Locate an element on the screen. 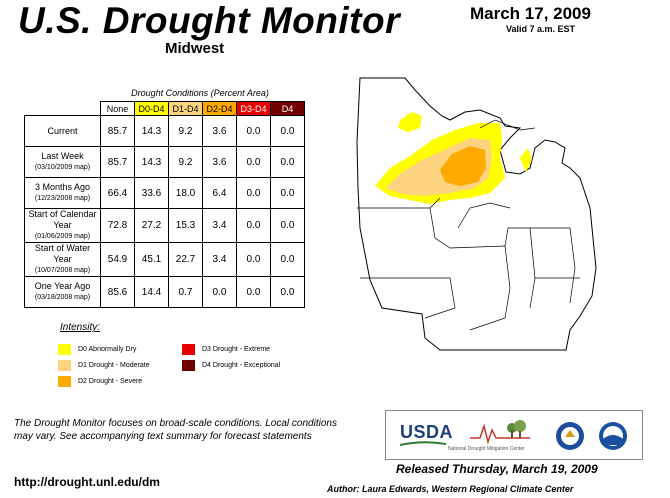 The height and width of the screenshot is (498, 670). row-label-main: Current is located at coordinates (62, 130).